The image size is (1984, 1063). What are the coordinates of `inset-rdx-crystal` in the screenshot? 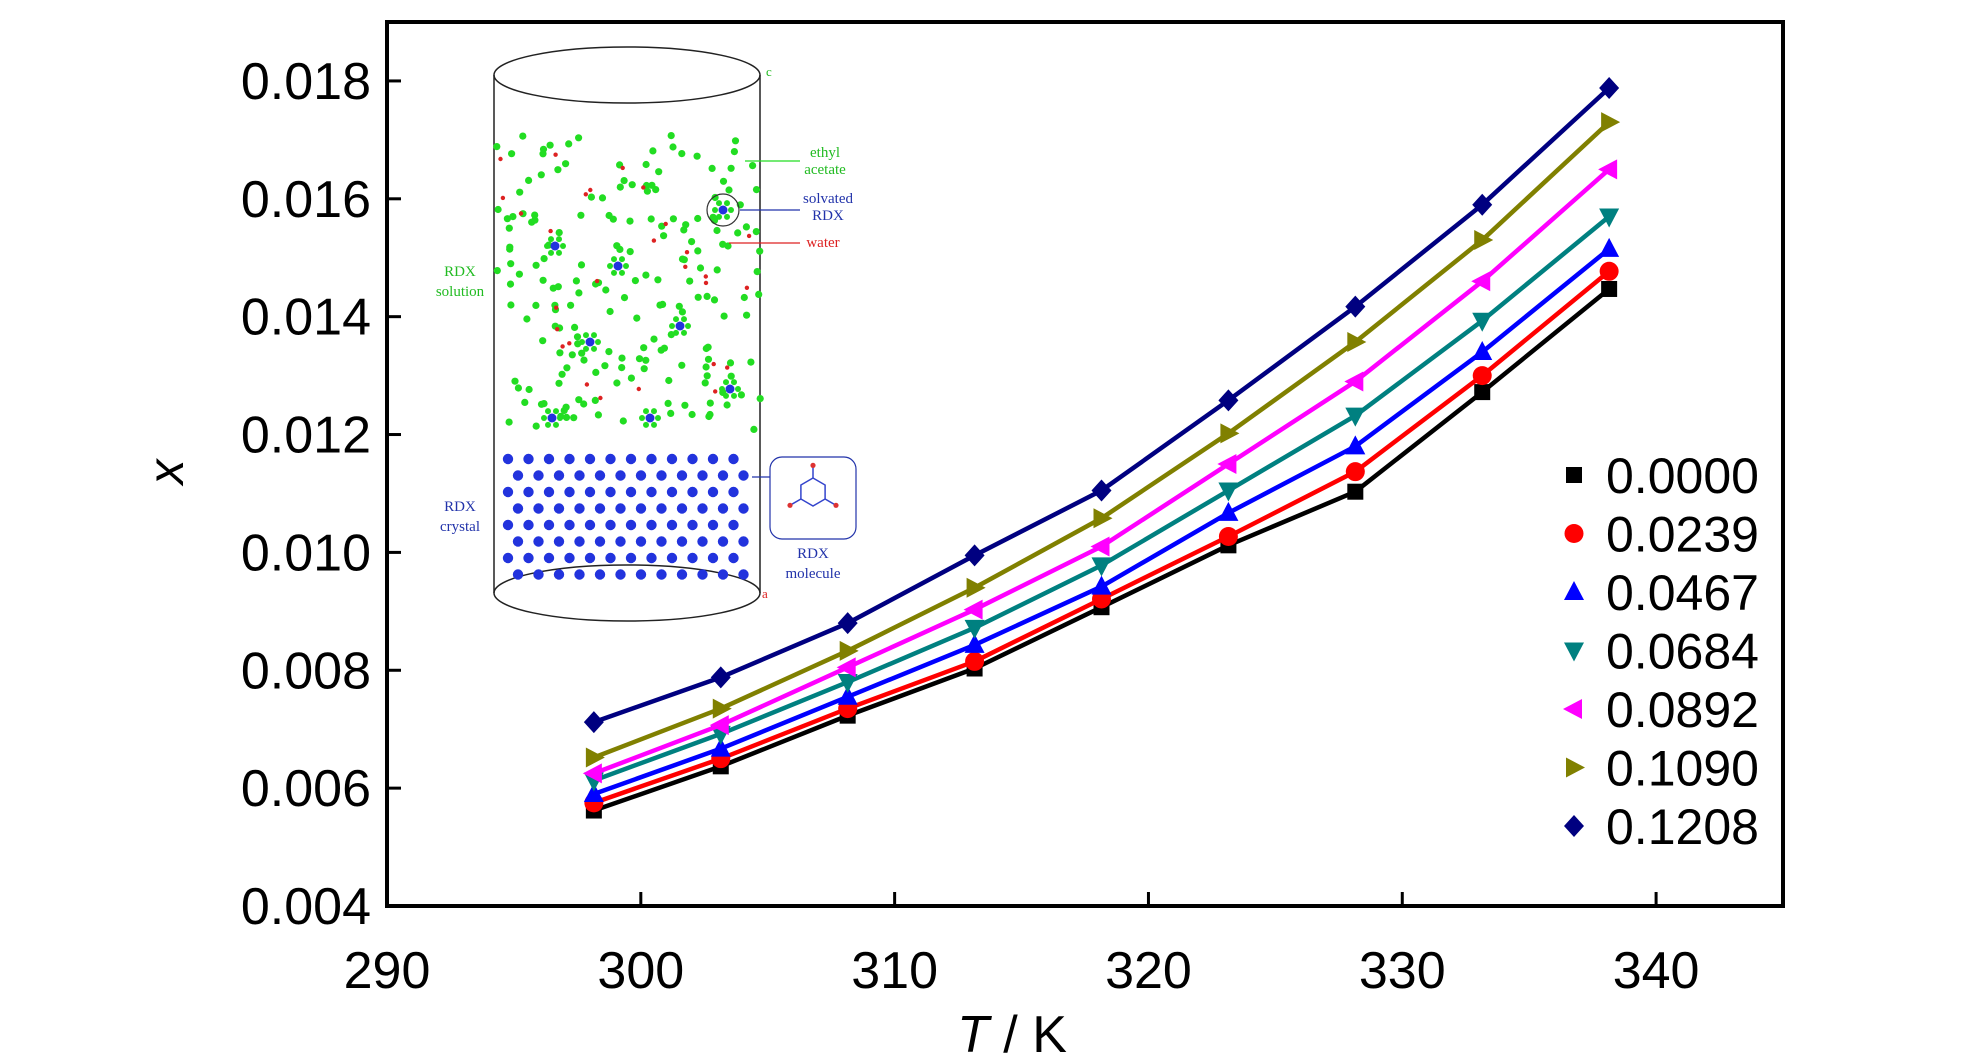 It's located at (625, 516).